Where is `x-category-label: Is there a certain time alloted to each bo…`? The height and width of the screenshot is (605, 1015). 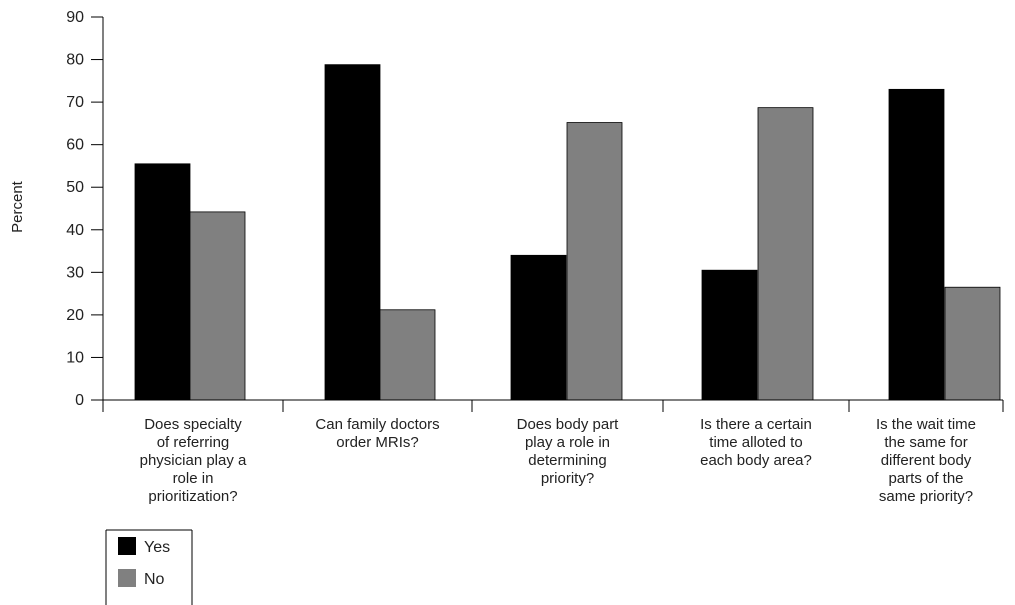 x-category-label: Is there a certain time alloted to each bo… is located at coordinates (756, 442).